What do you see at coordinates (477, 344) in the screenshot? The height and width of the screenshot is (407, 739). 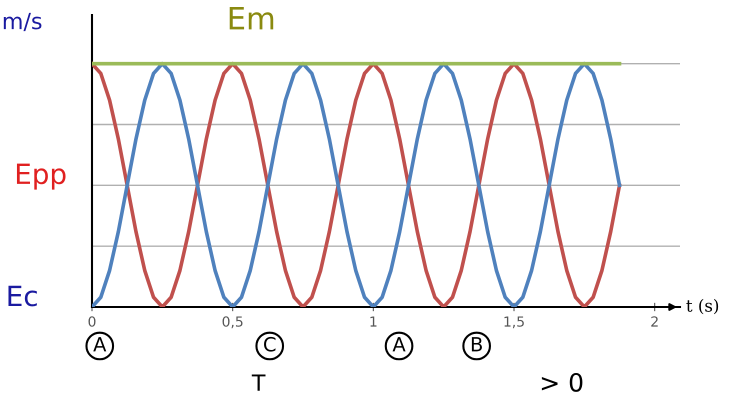 I see `text: B` at bounding box center [477, 344].